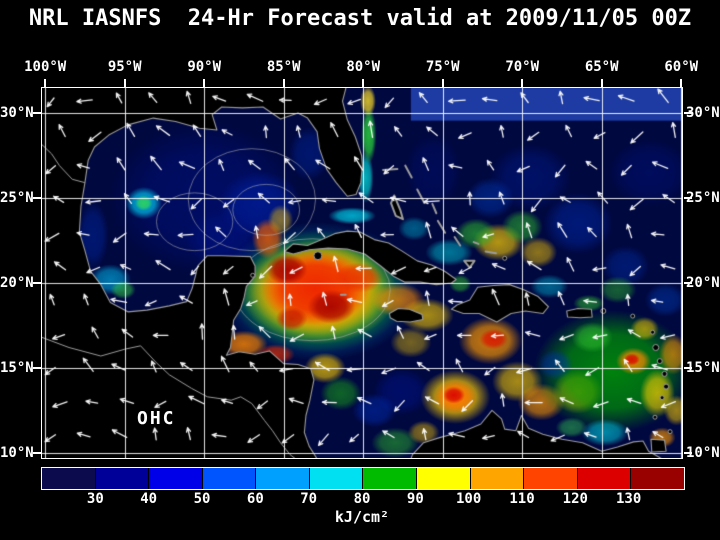 The image size is (720, 540). What do you see at coordinates (202, 499) in the screenshot?
I see `colorbar-tick-label: 50` at bounding box center [202, 499].